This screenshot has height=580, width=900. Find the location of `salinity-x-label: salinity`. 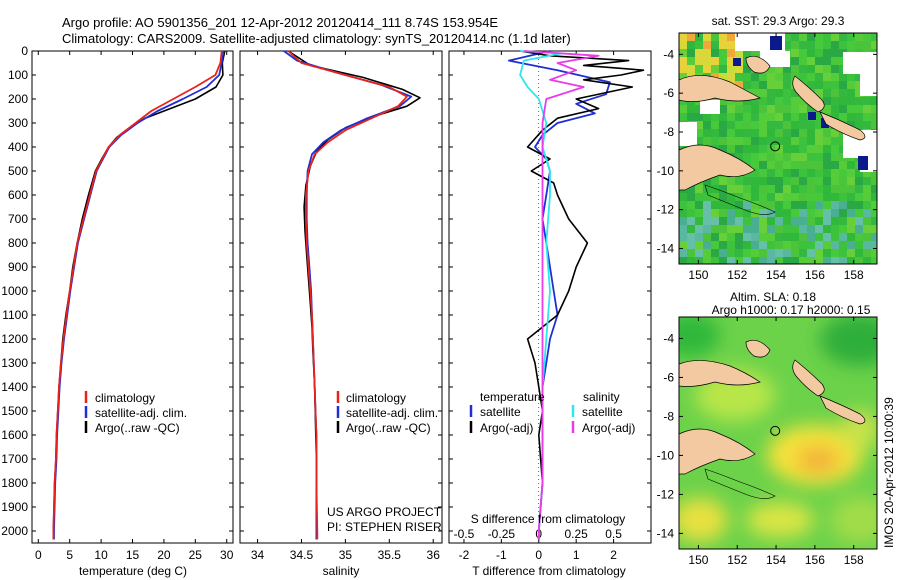

salinity-x-label: salinity is located at coordinates (341, 571).